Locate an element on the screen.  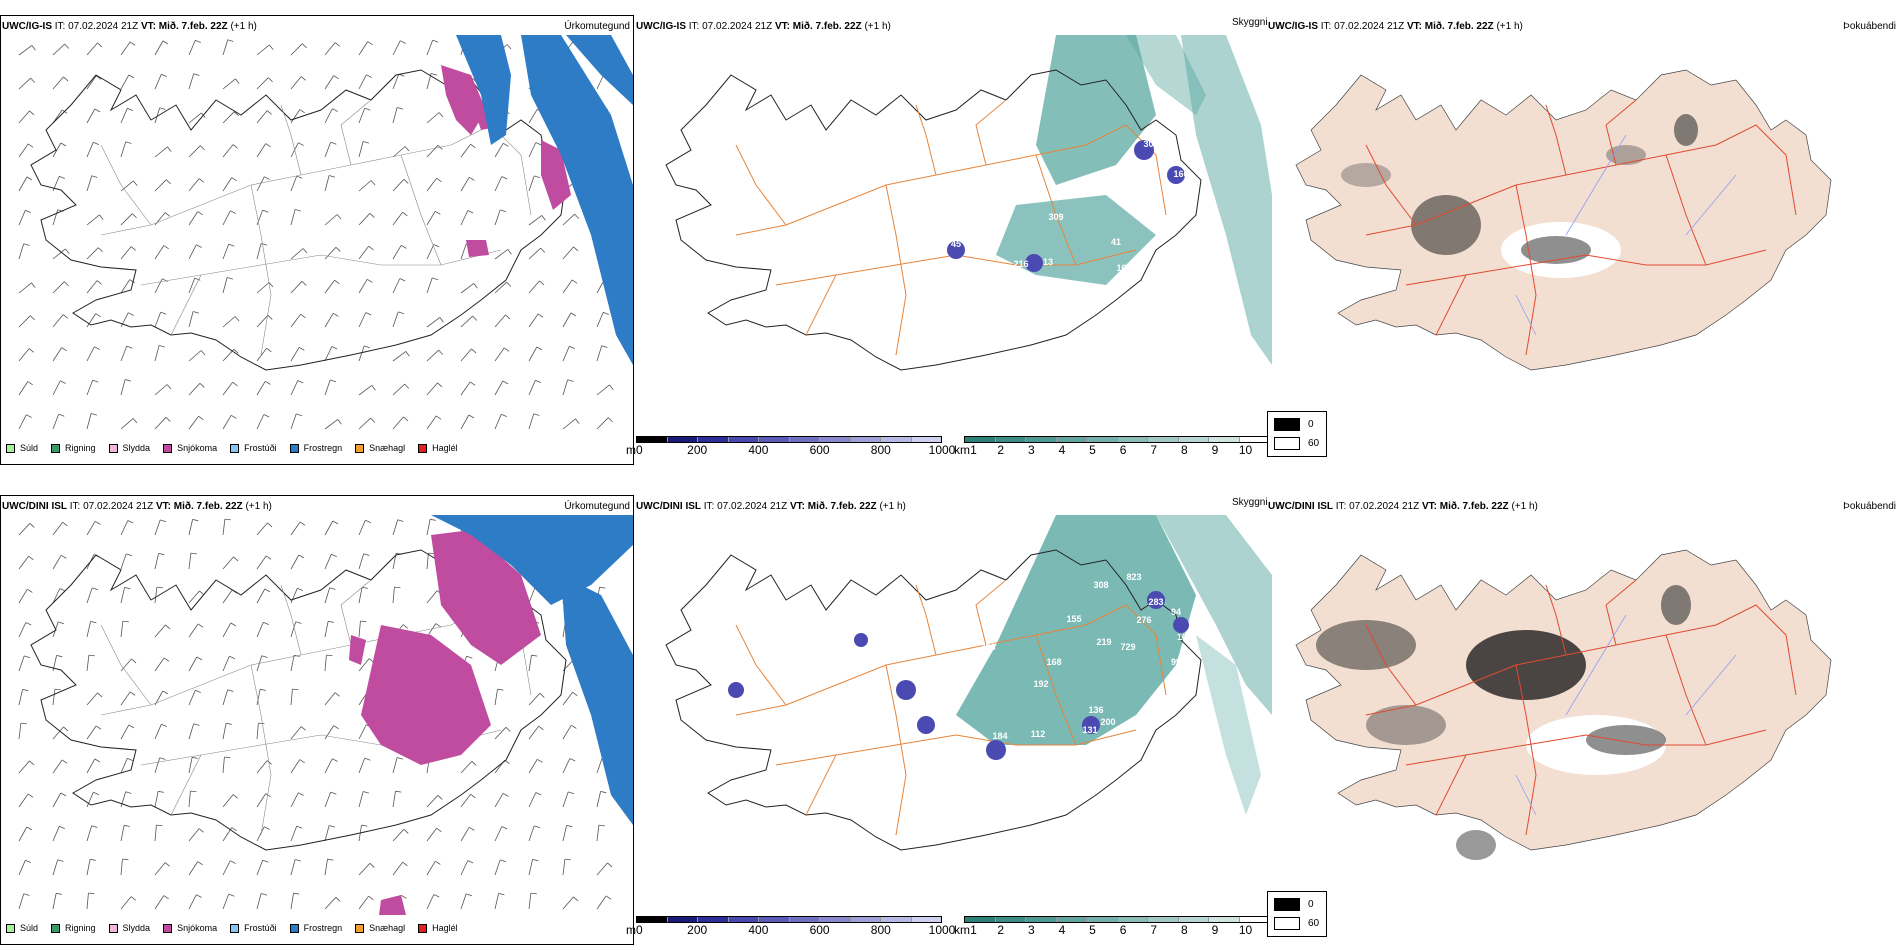
colorbar-tick: 9 is located at coordinates (1215, 930).